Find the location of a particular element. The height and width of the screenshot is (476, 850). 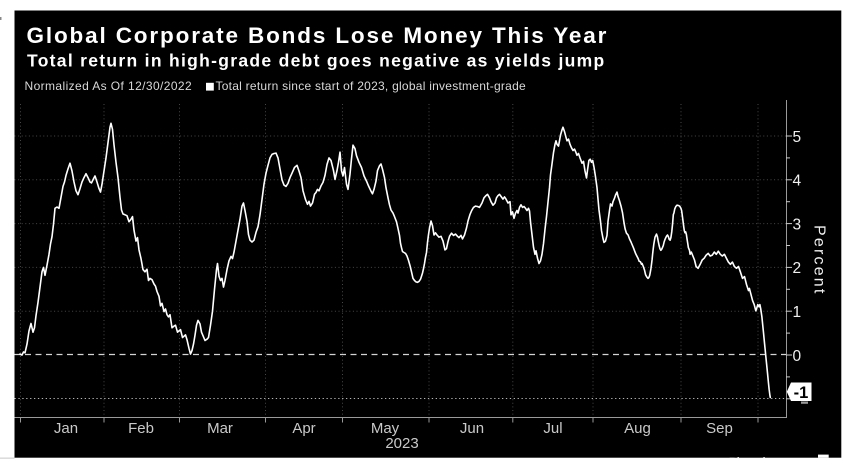

svg-text: Apr is located at coordinates (303, 428).